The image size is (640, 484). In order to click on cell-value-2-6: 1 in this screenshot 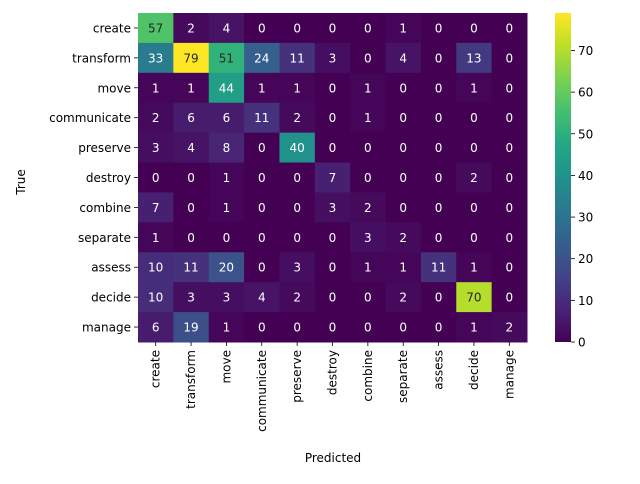, I will do `click(368, 88)`.